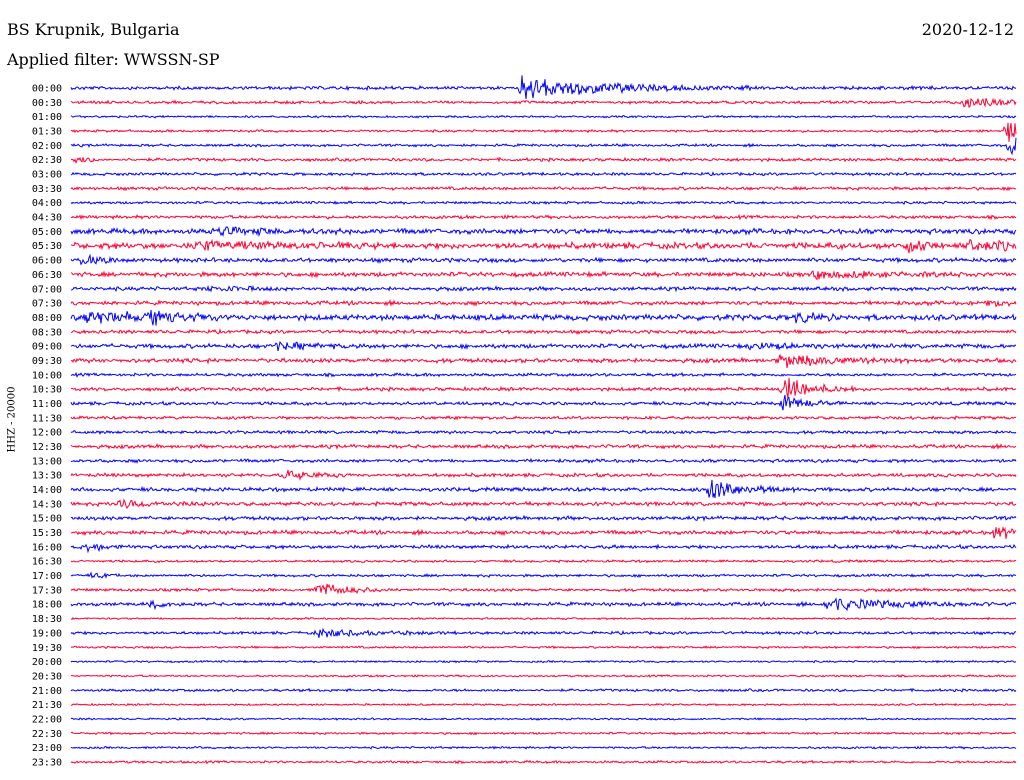  I want to click on time-tick-label: 15:00, so click(47, 519).